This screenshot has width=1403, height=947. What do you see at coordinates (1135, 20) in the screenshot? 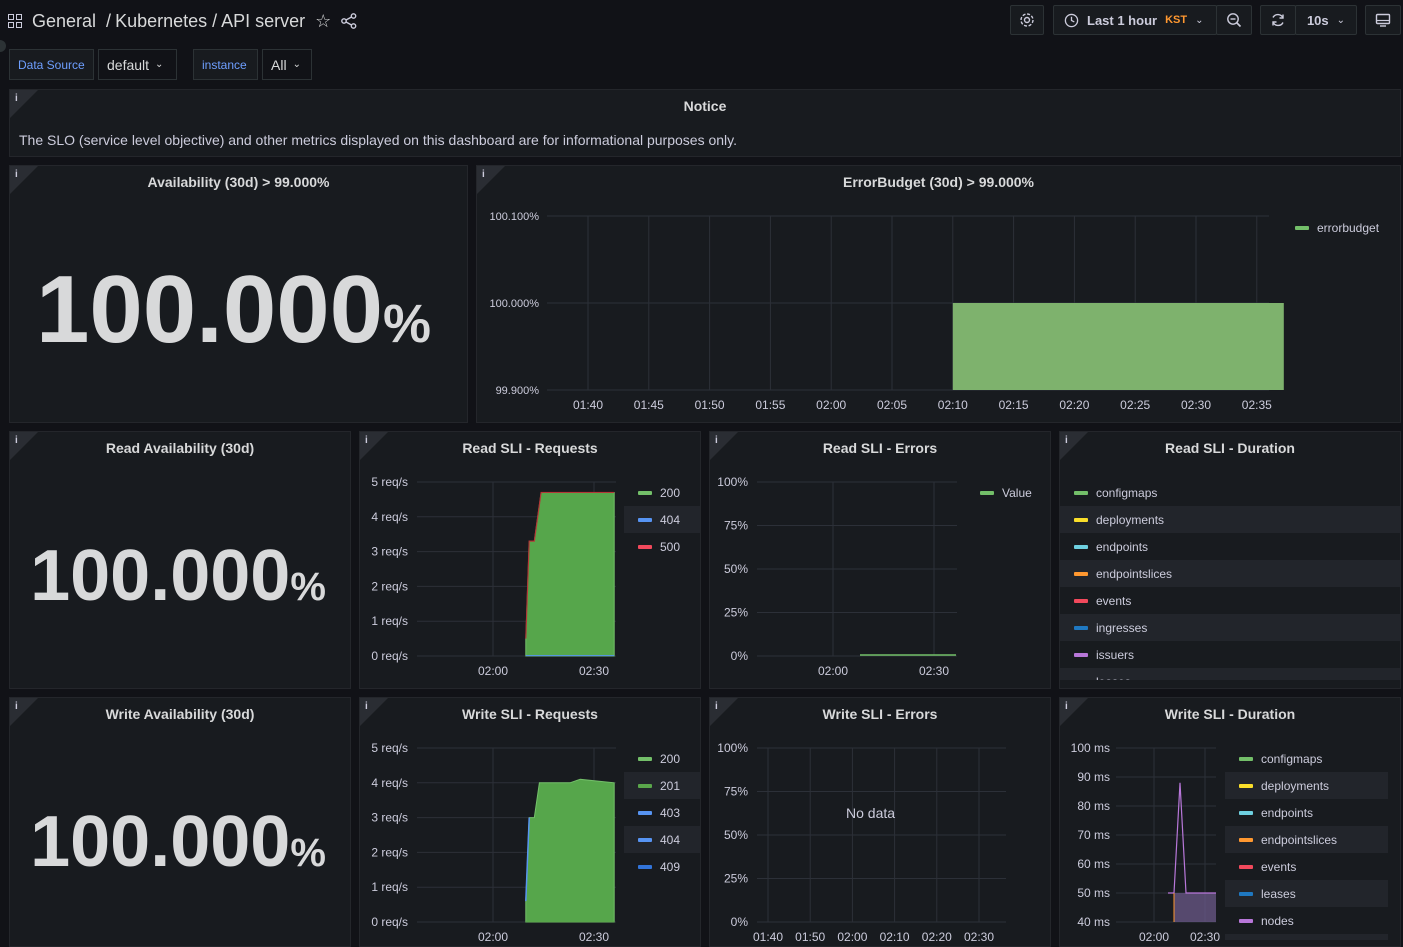
I see `time-picker-button: Last 1 hour KST ⌄` at bounding box center [1135, 20].